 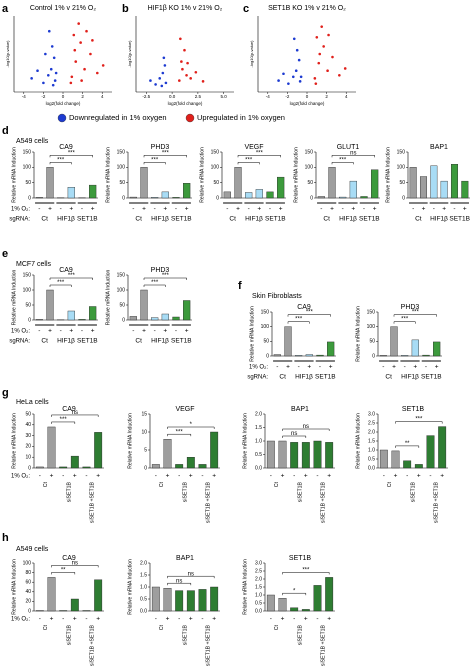 What do you see at coordinates (172, 96) in the screenshot?
I see `x-tick-label: 0.0` at bounding box center [172, 96].